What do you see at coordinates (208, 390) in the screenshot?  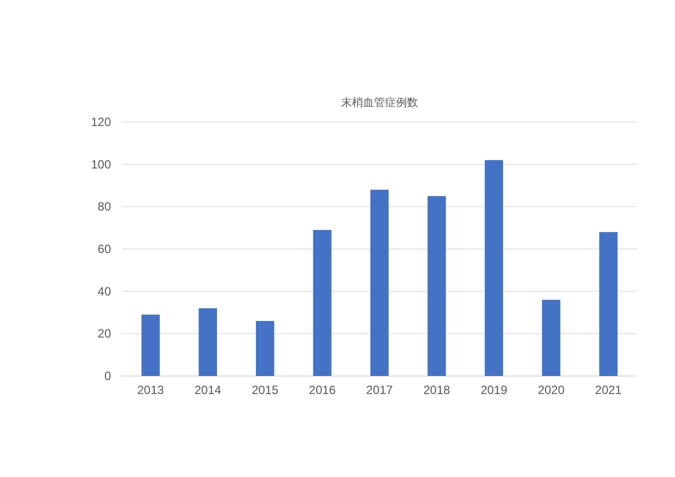 I see `x-tick-label: 2014` at bounding box center [208, 390].